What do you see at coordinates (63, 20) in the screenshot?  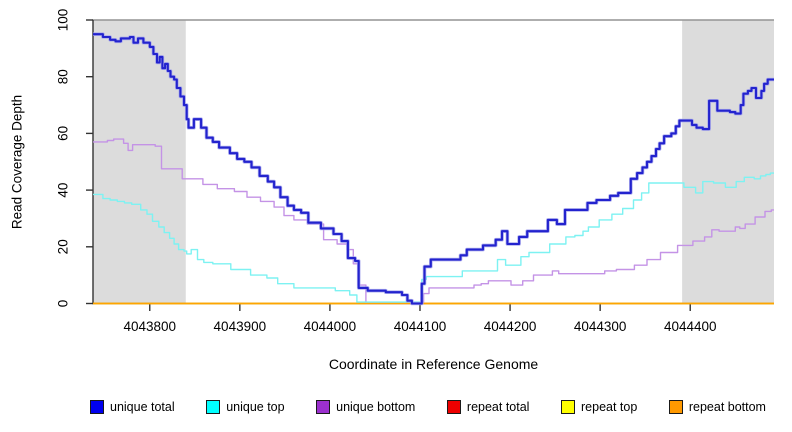 I see `y-tick-label: 100` at bounding box center [63, 20].